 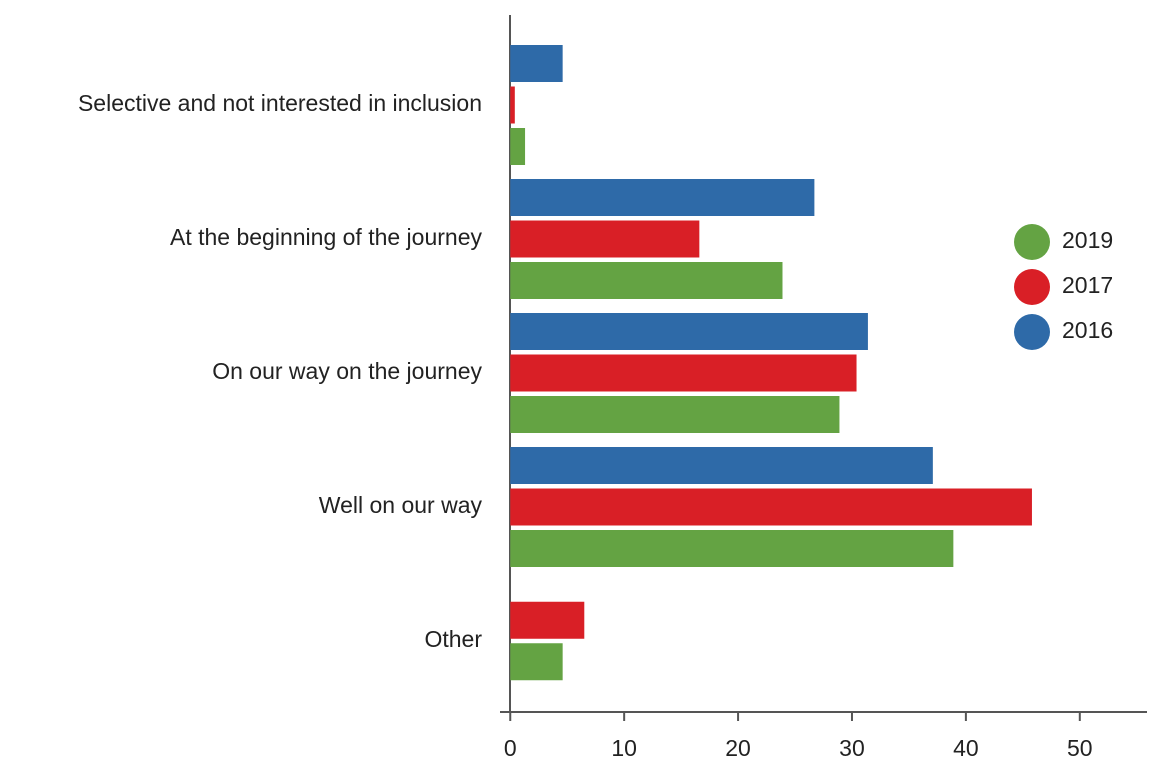 I want to click on x-tick-label: 20, so click(x=738, y=748).